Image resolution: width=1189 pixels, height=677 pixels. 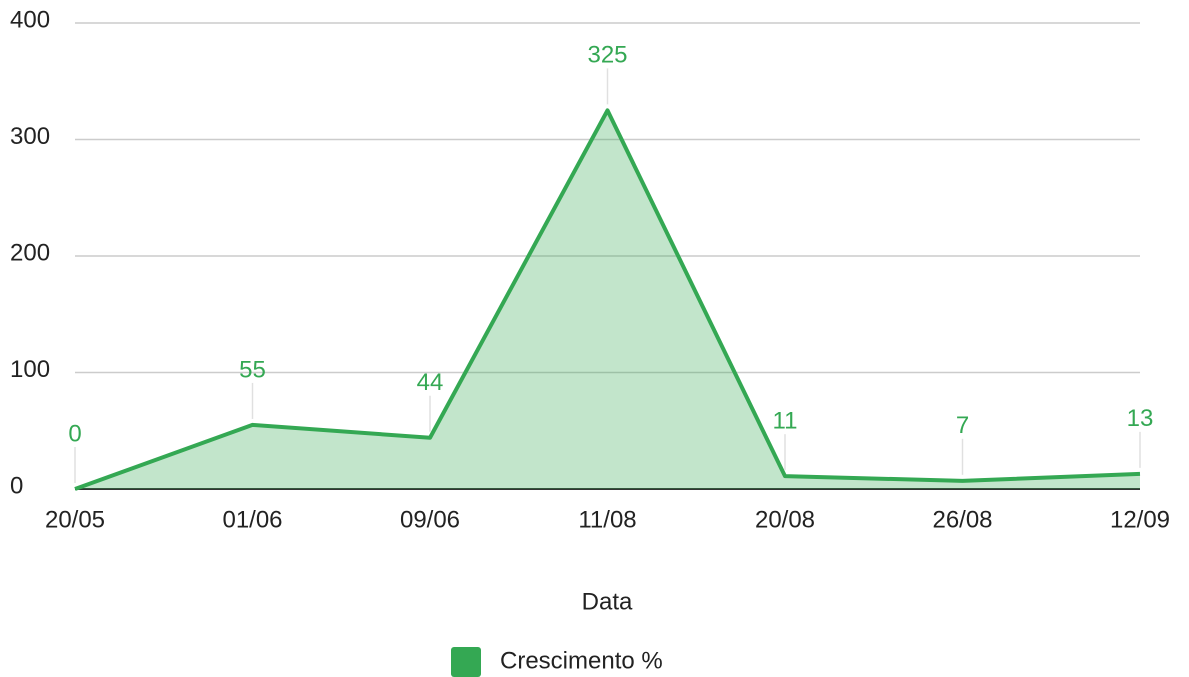 What do you see at coordinates (1140, 519) in the screenshot?
I see `x-tick-label: 12/09` at bounding box center [1140, 519].